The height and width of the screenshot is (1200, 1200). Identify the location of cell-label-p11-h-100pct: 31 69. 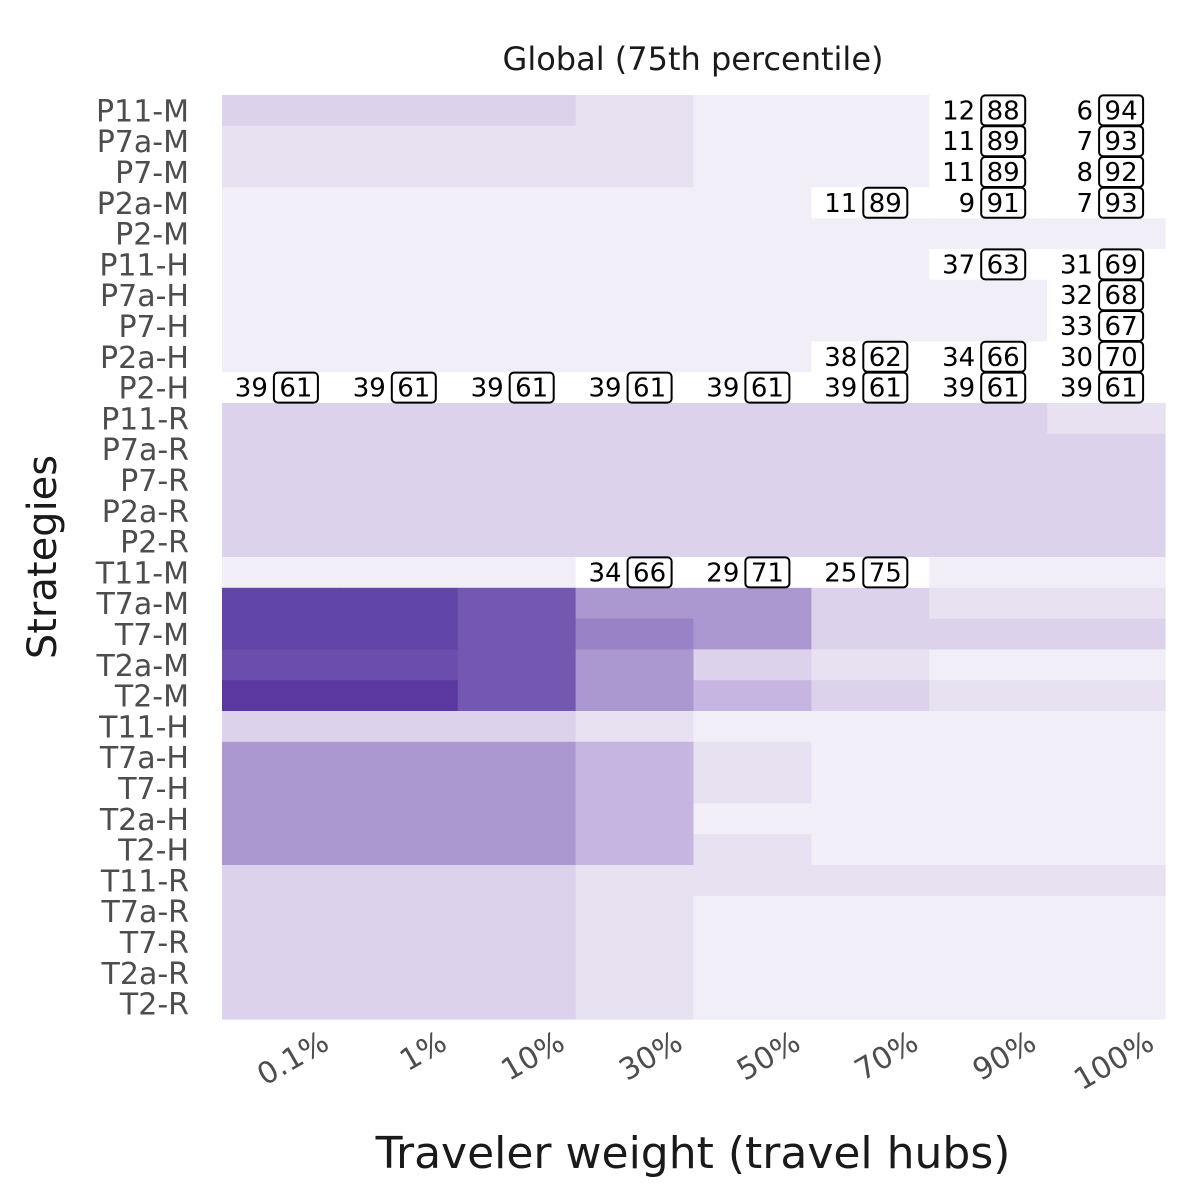
(1102, 264).